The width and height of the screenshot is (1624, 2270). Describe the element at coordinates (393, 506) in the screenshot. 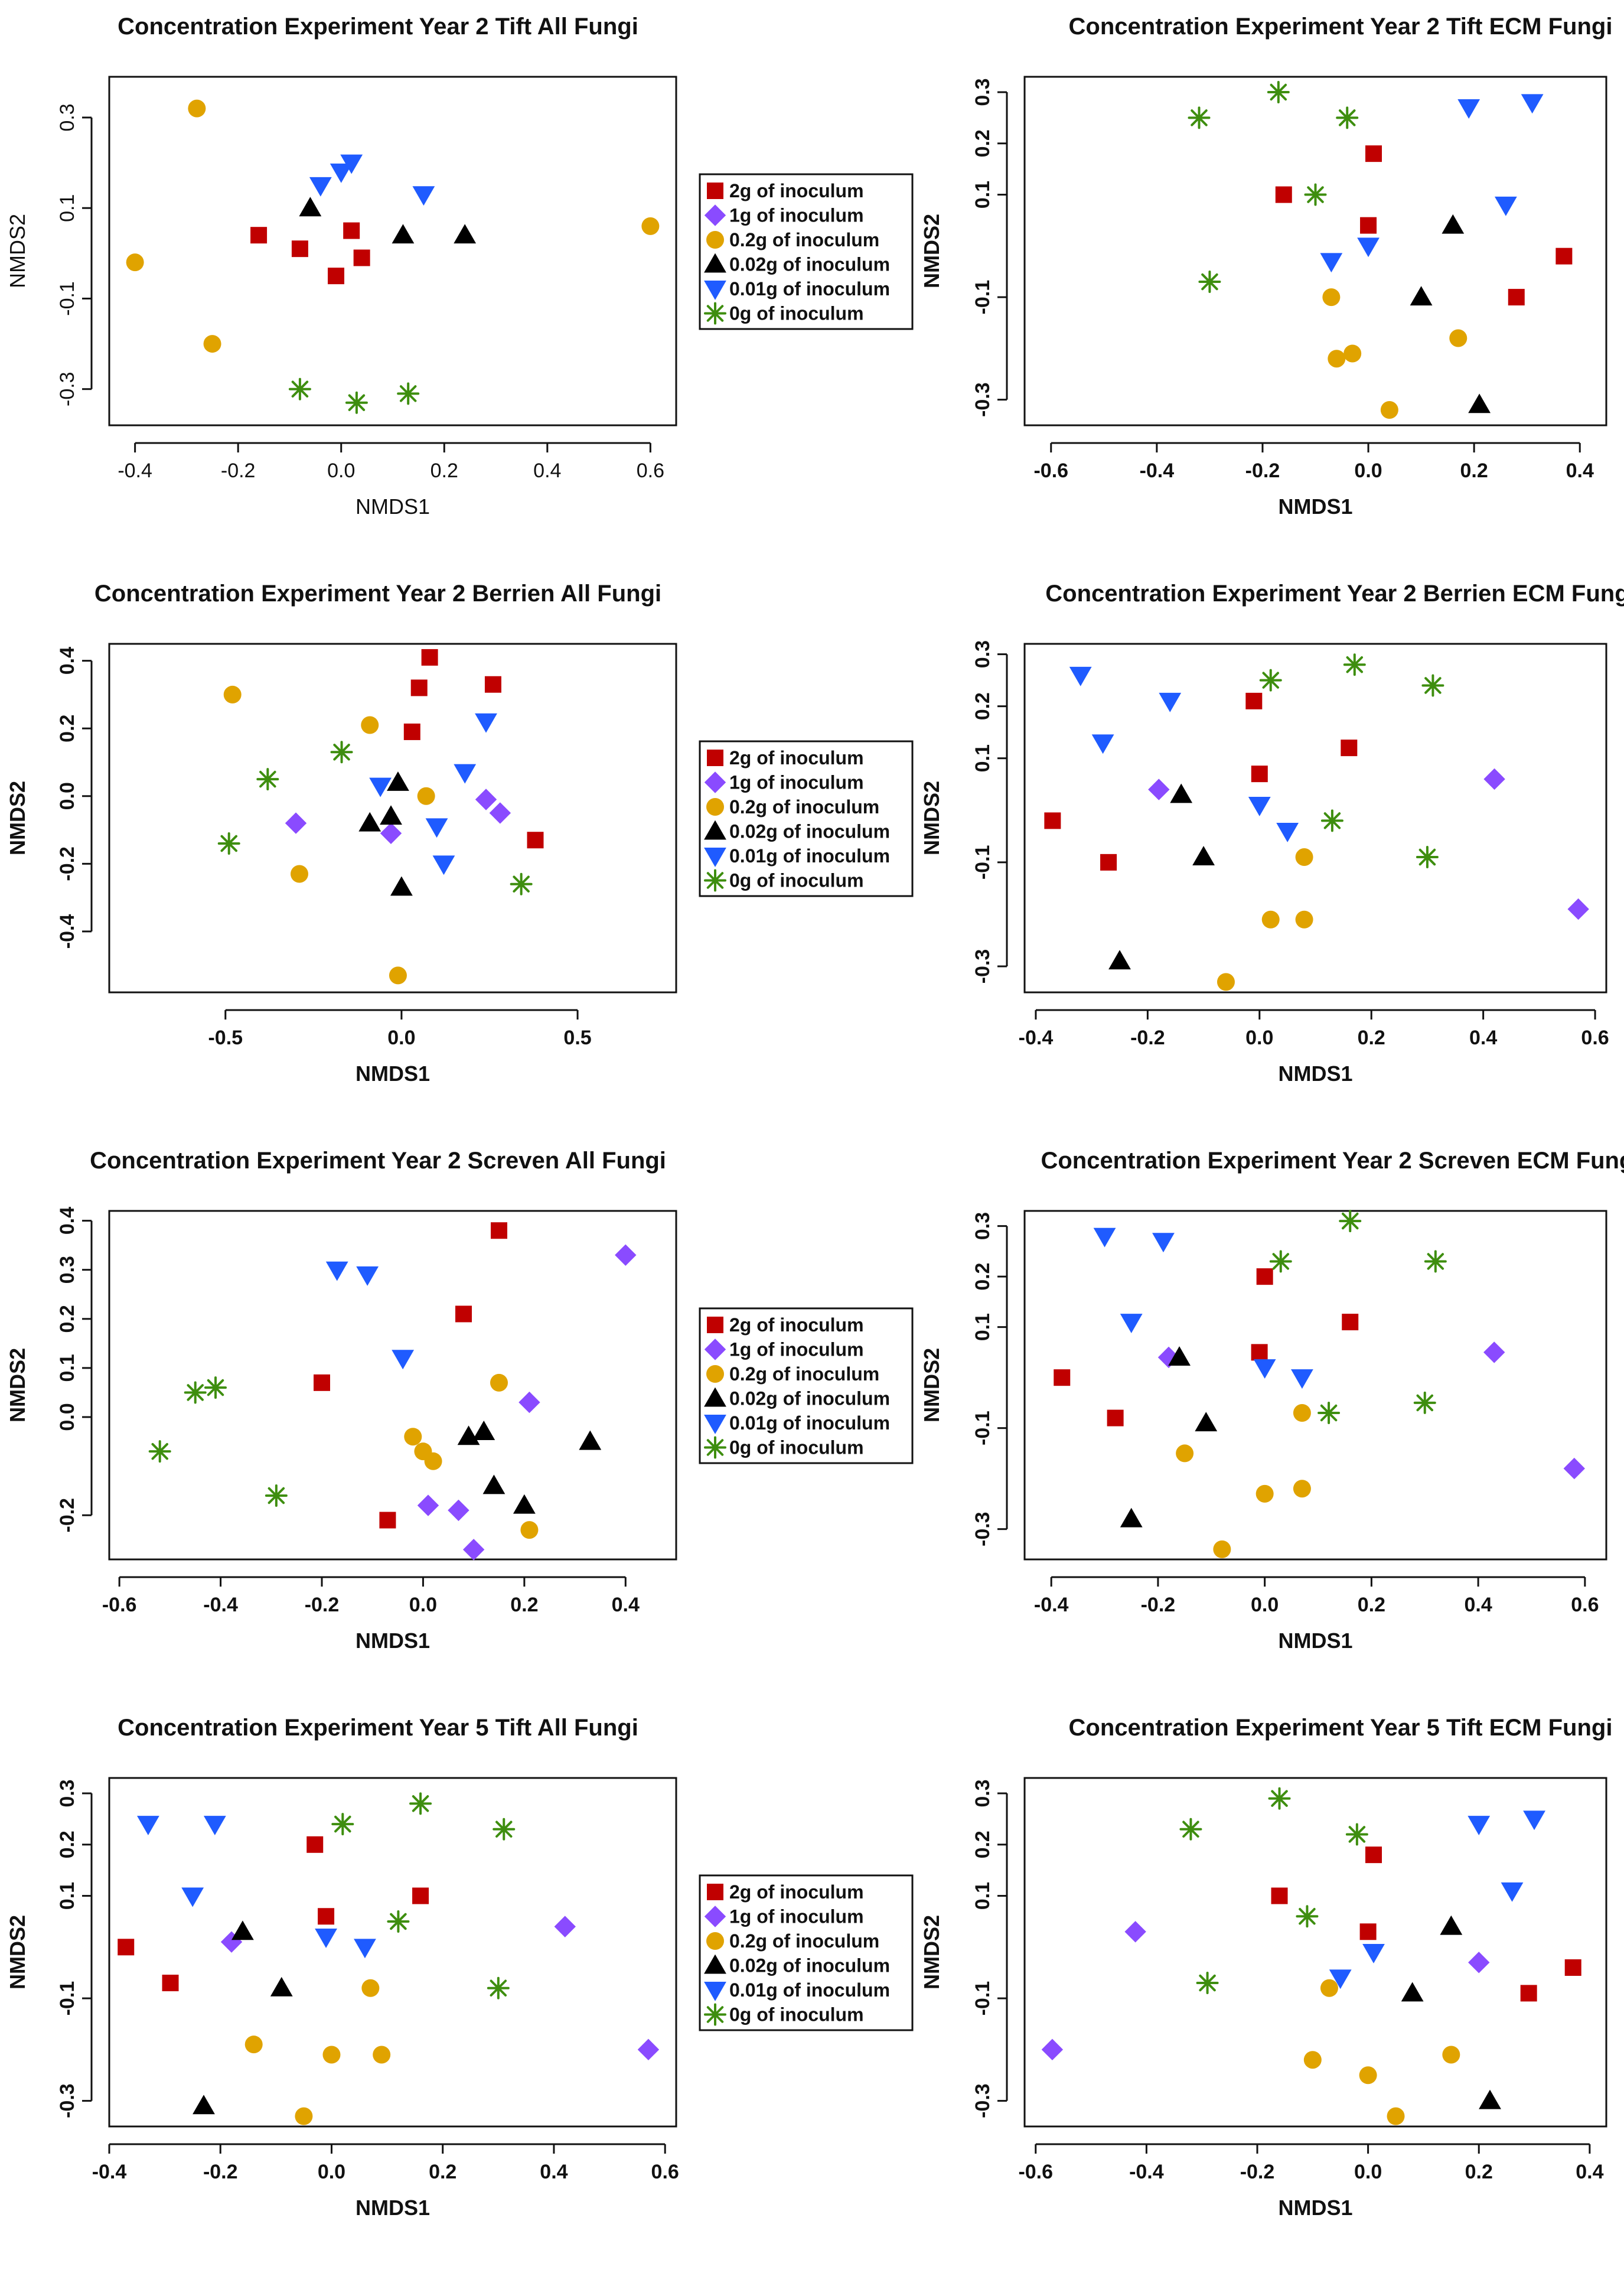

I see `x-axis-label: NMDS1` at that location.